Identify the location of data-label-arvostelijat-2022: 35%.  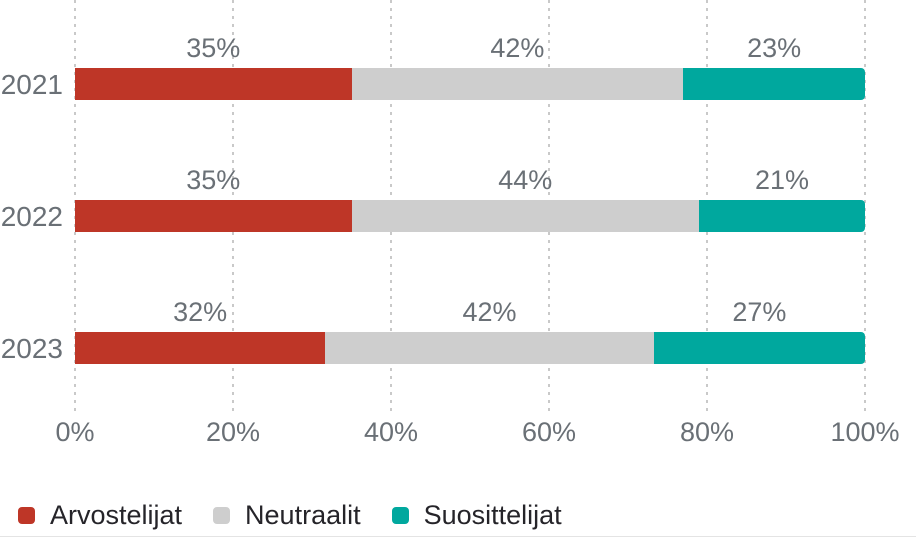
(213, 180).